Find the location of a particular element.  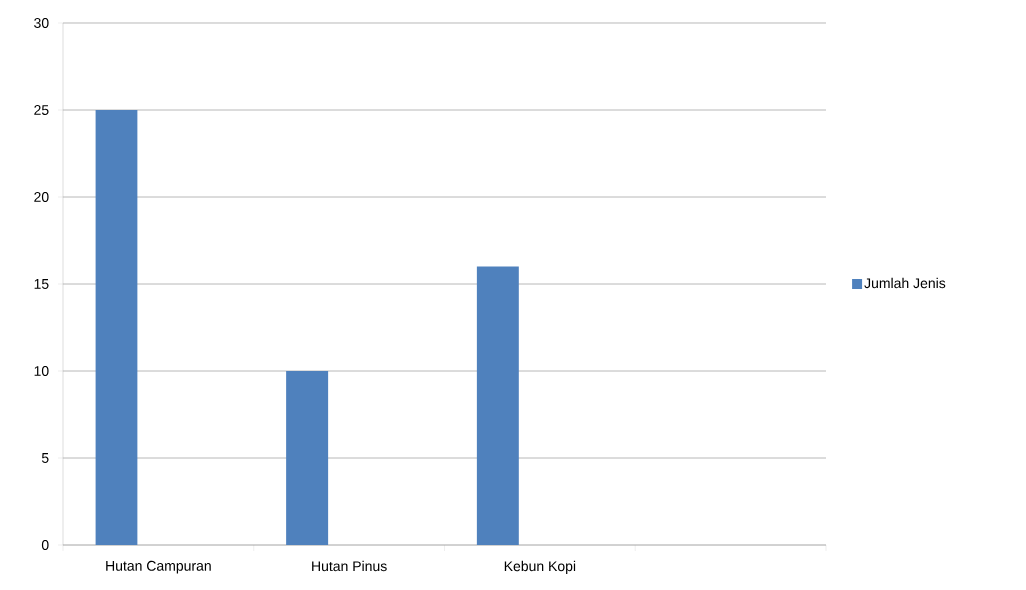

y-tick-label: 5 is located at coordinates (45, 458).